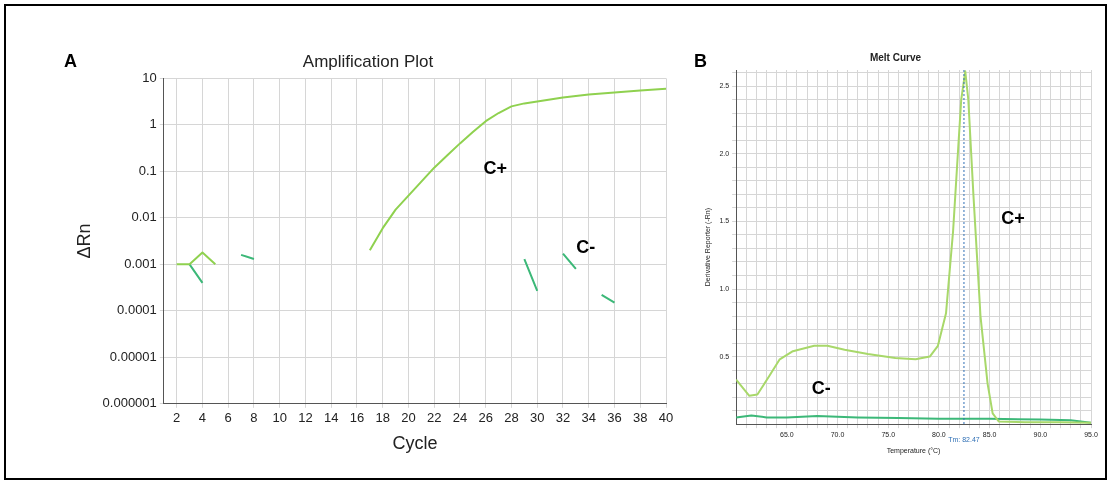 The width and height of the screenshot is (1115, 486). What do you see at coordinates (614, 418) in the screenshot?
I see `x-tick-label: 36` at bounding box center [614, 418].